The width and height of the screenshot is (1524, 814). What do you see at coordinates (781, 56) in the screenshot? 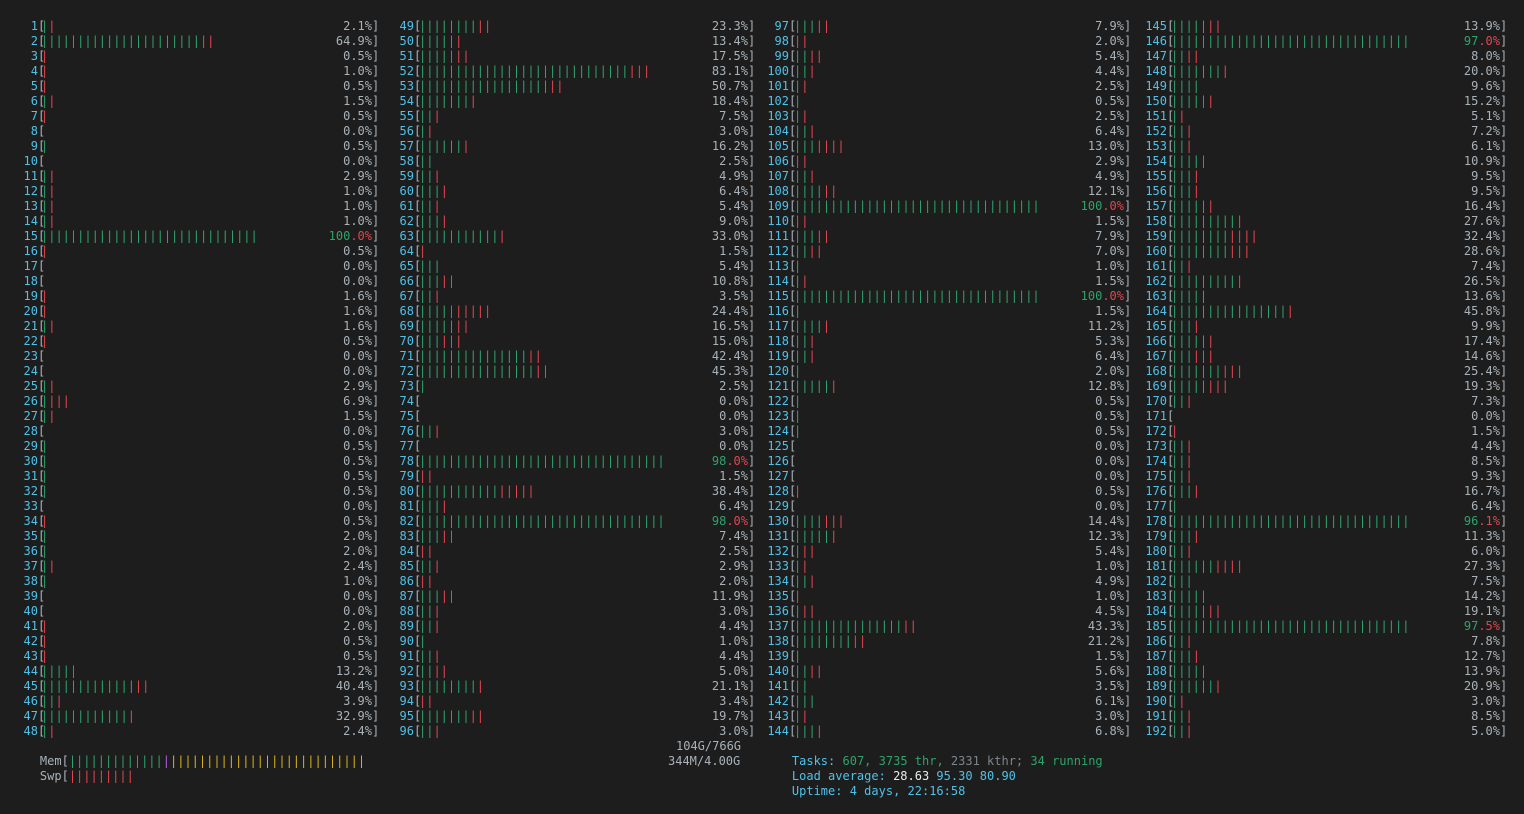
I see `cpu-number: 99` at bounding box center [781, 56].